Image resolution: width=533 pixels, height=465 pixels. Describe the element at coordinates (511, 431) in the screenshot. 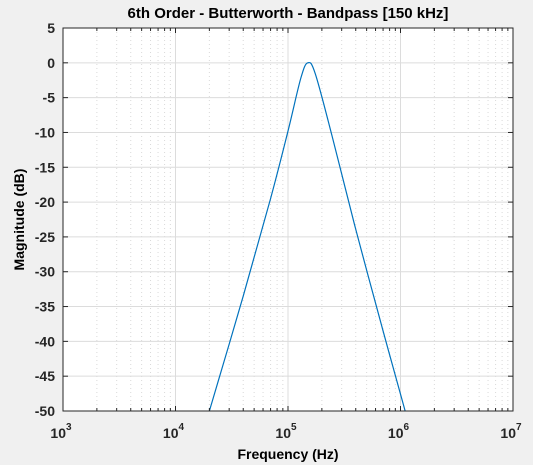

I see `x-tick-label: 10⁷` at that location.